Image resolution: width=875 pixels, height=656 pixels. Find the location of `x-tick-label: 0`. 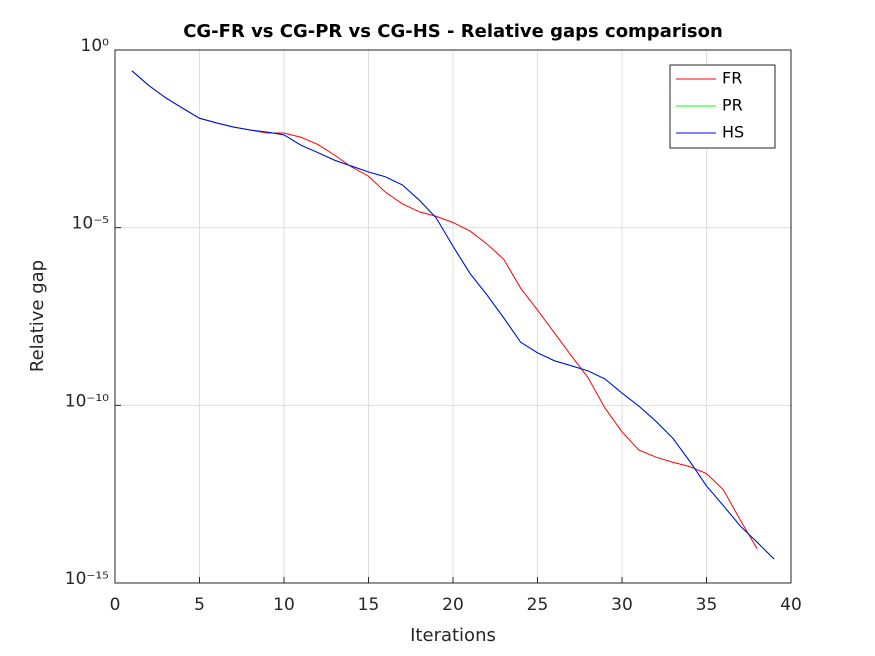

x-tick-label: 0 is located at coordinates (115, 605).